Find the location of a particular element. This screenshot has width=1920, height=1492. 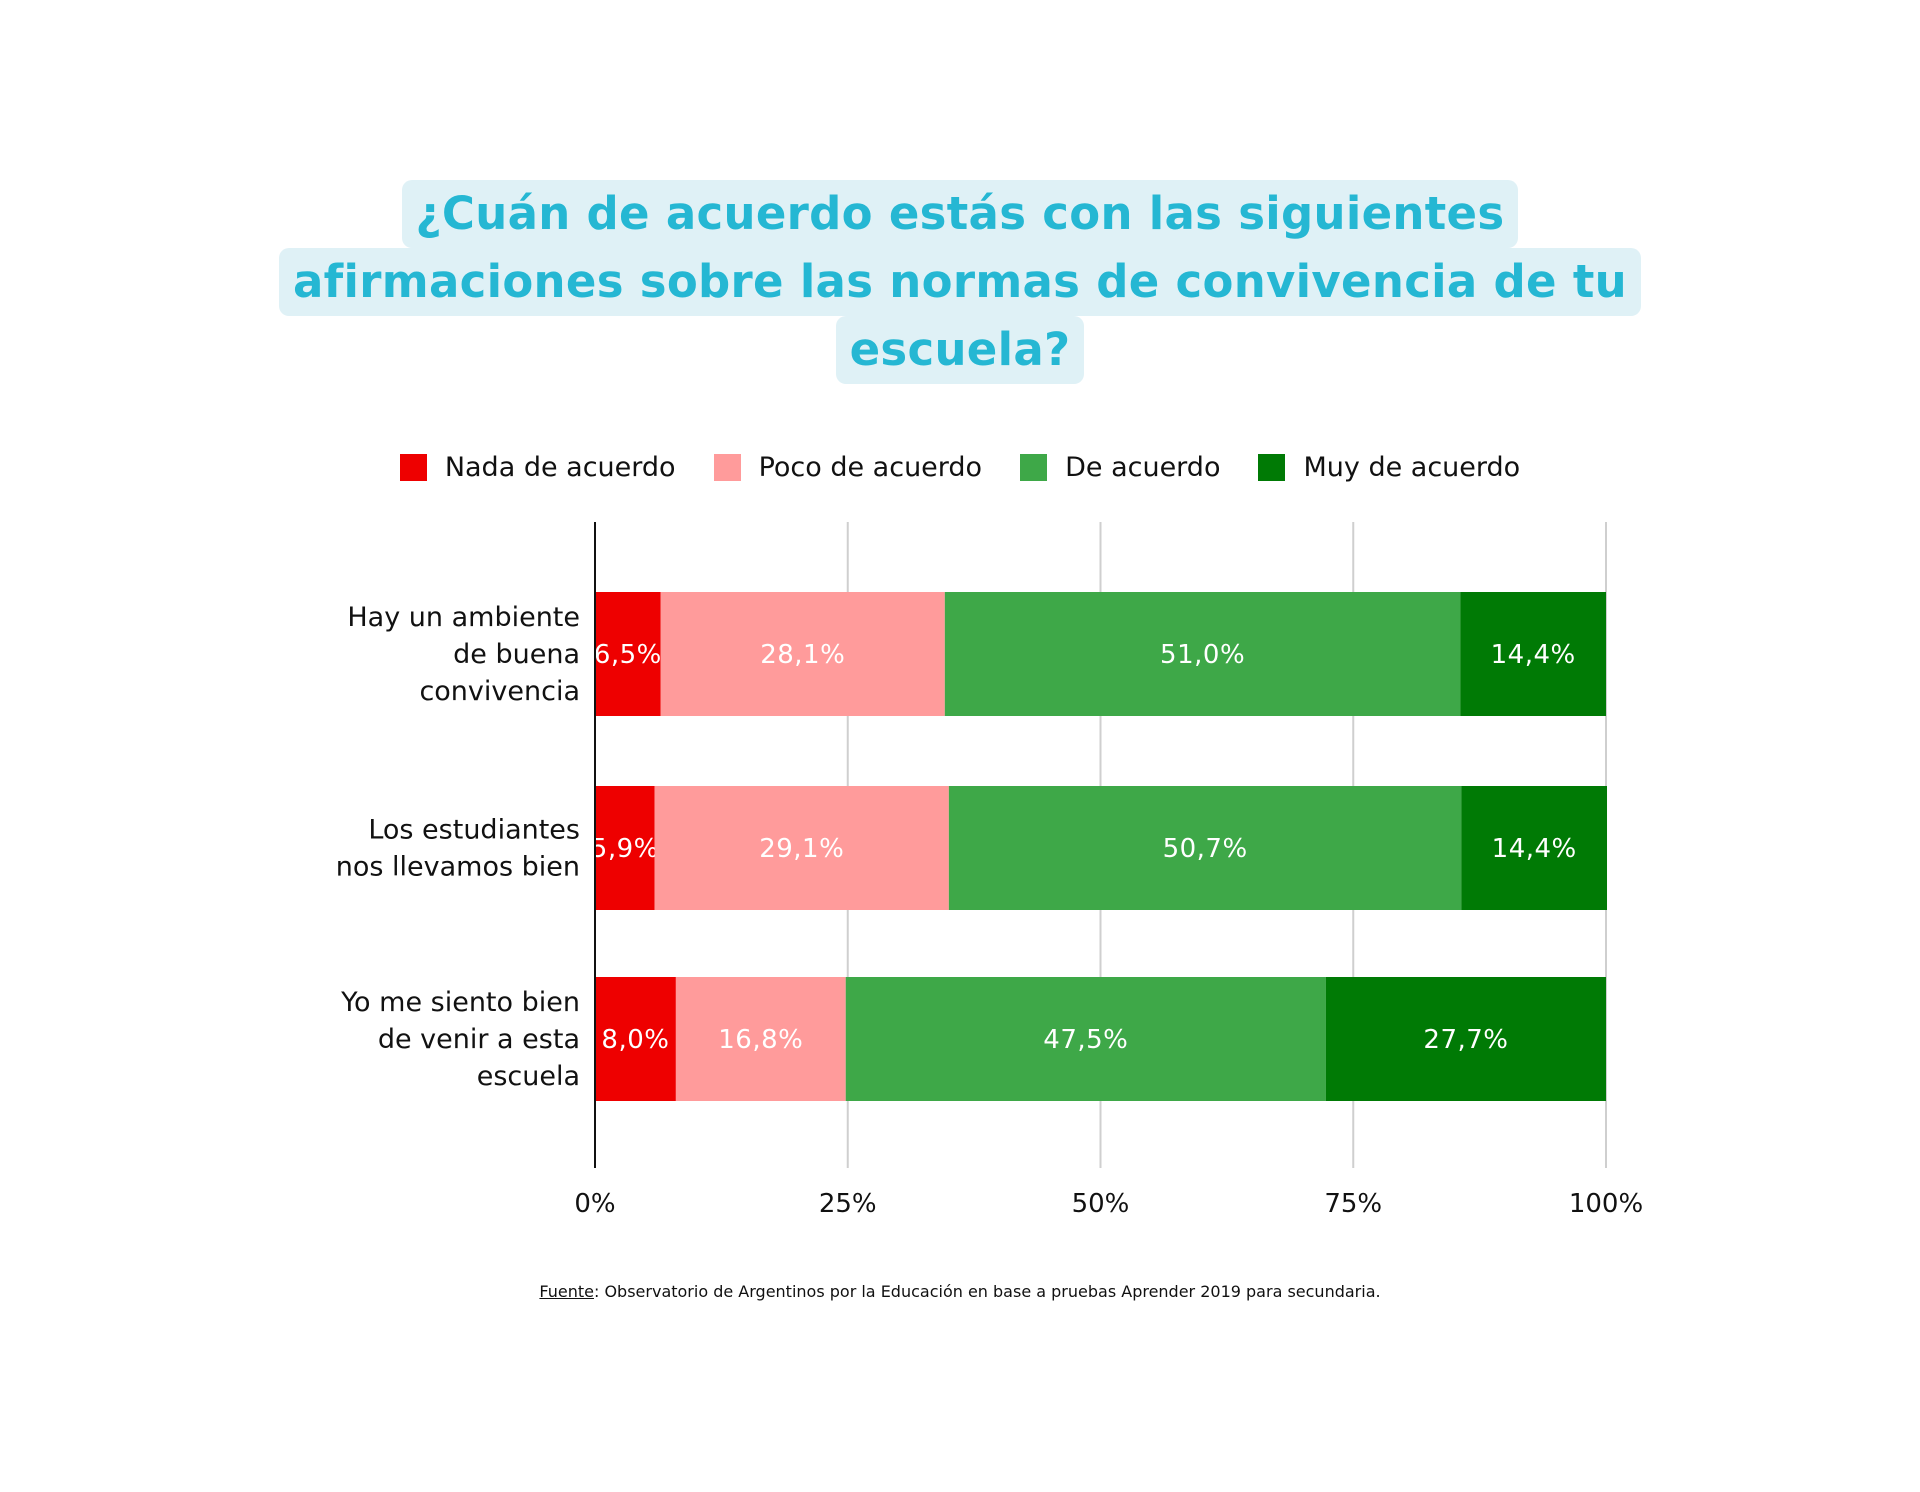

legend-label-de-acuerdo: De acuerdo is located at coordinates (1143, 467).